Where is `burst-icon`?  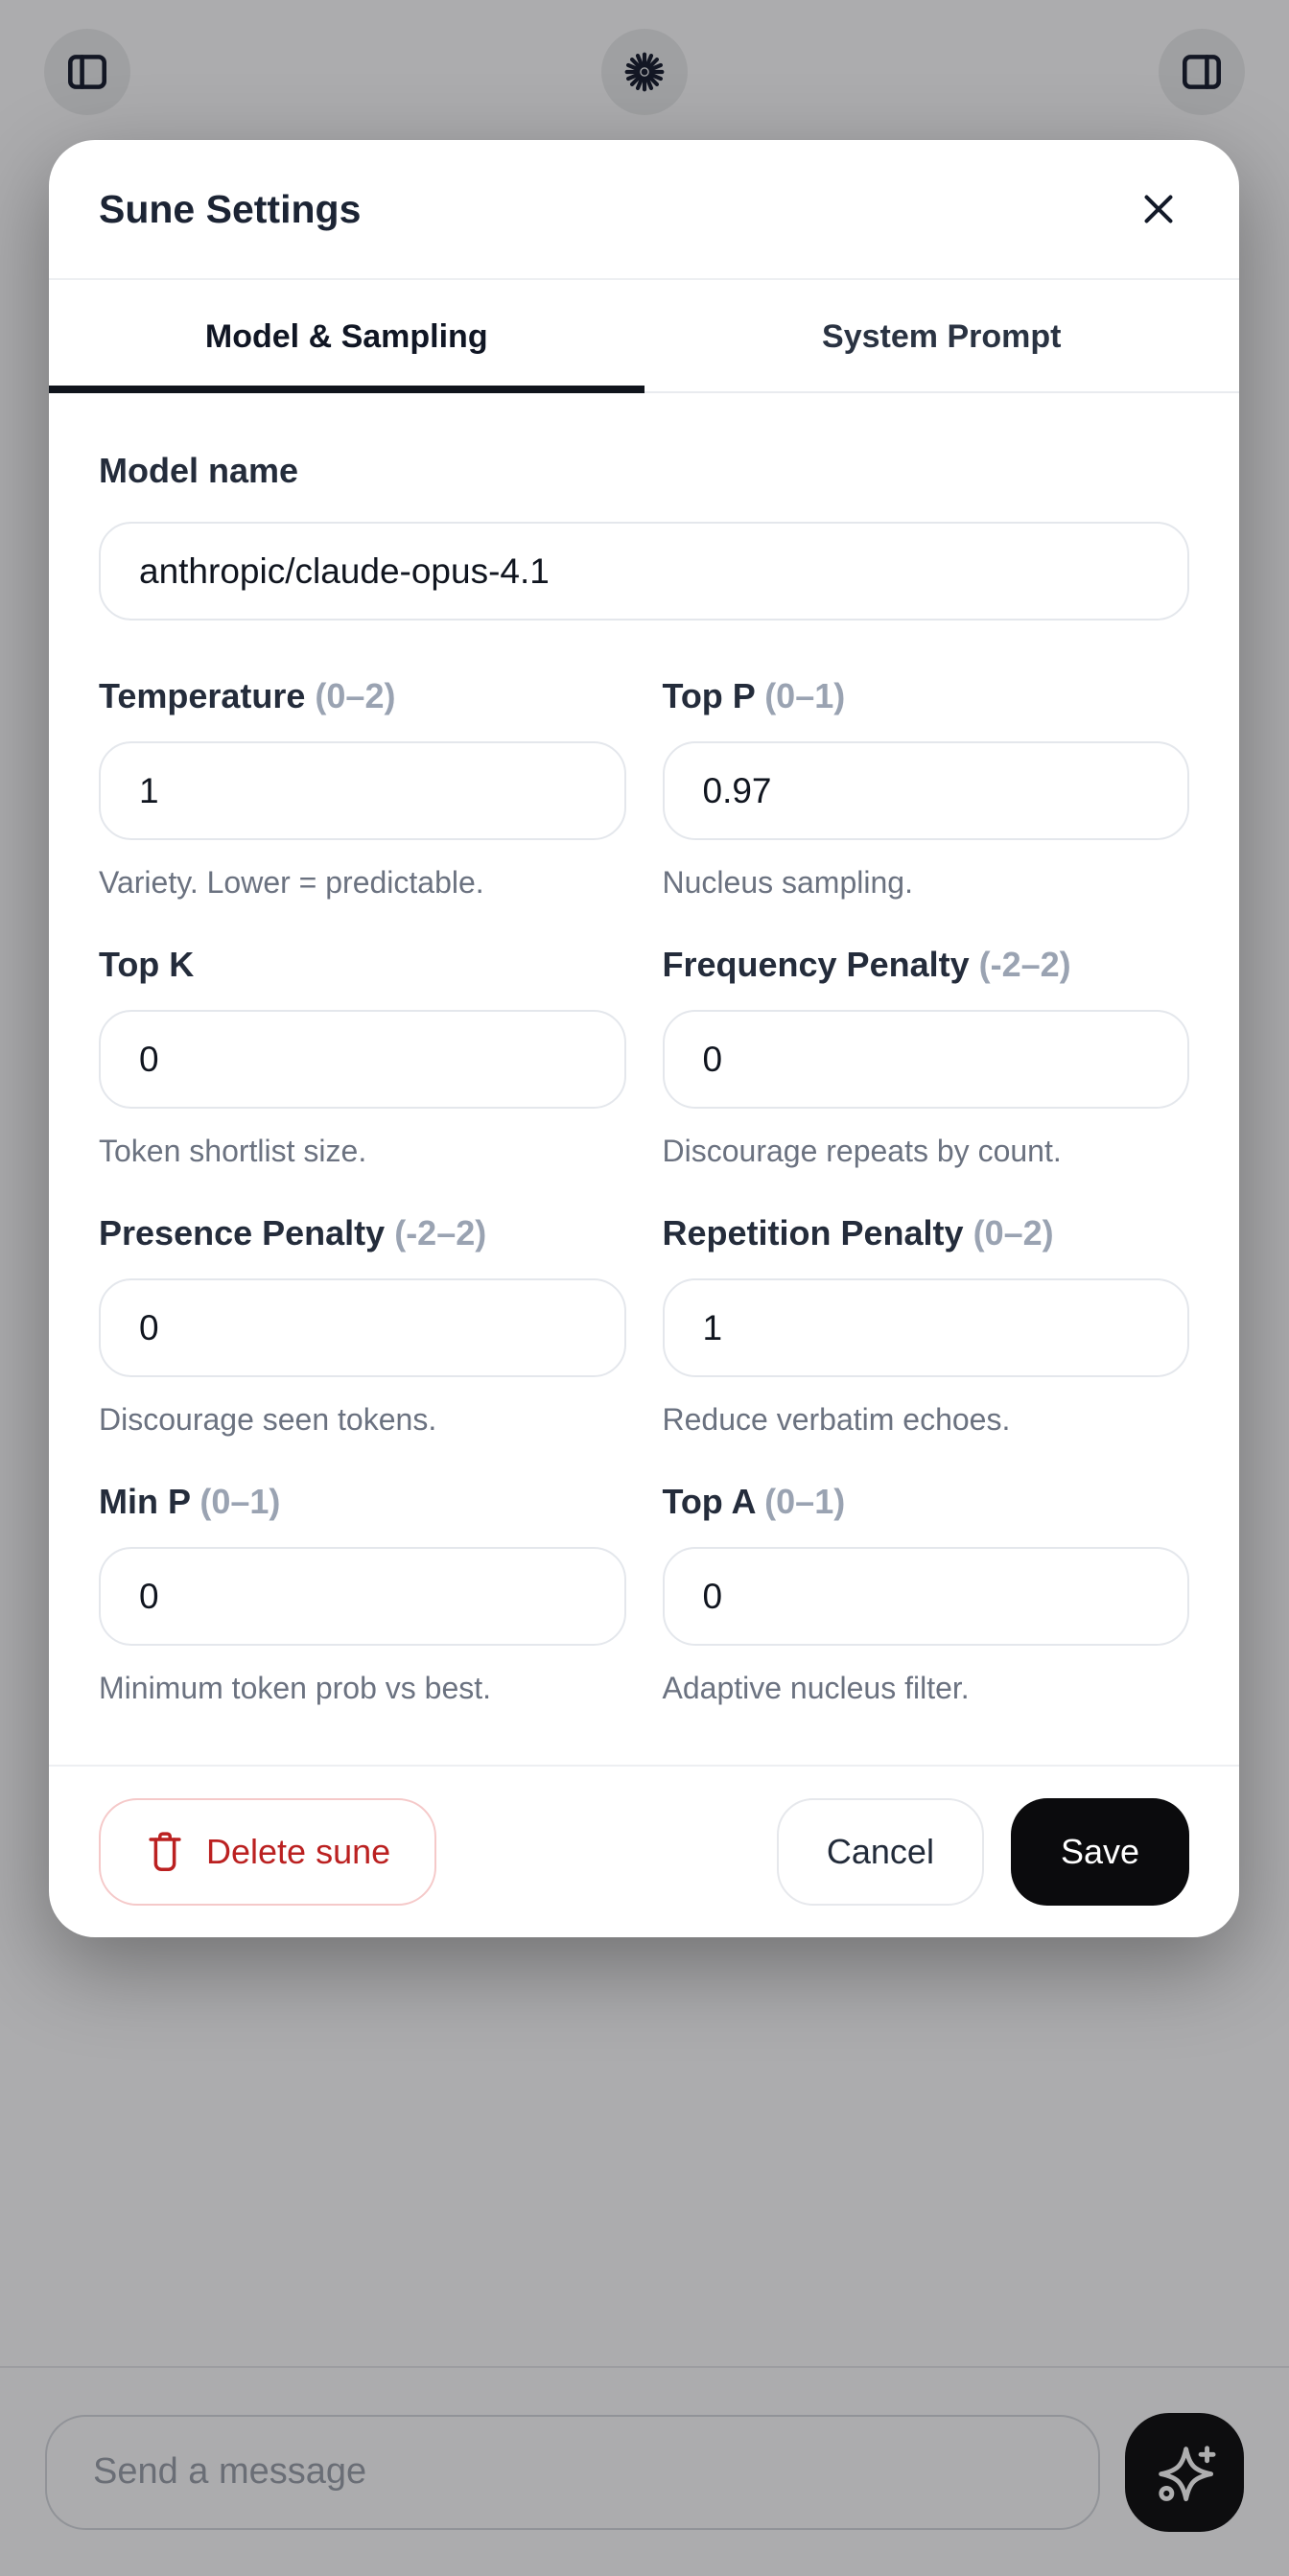
burst-icon is located at coordinates (644, 72).